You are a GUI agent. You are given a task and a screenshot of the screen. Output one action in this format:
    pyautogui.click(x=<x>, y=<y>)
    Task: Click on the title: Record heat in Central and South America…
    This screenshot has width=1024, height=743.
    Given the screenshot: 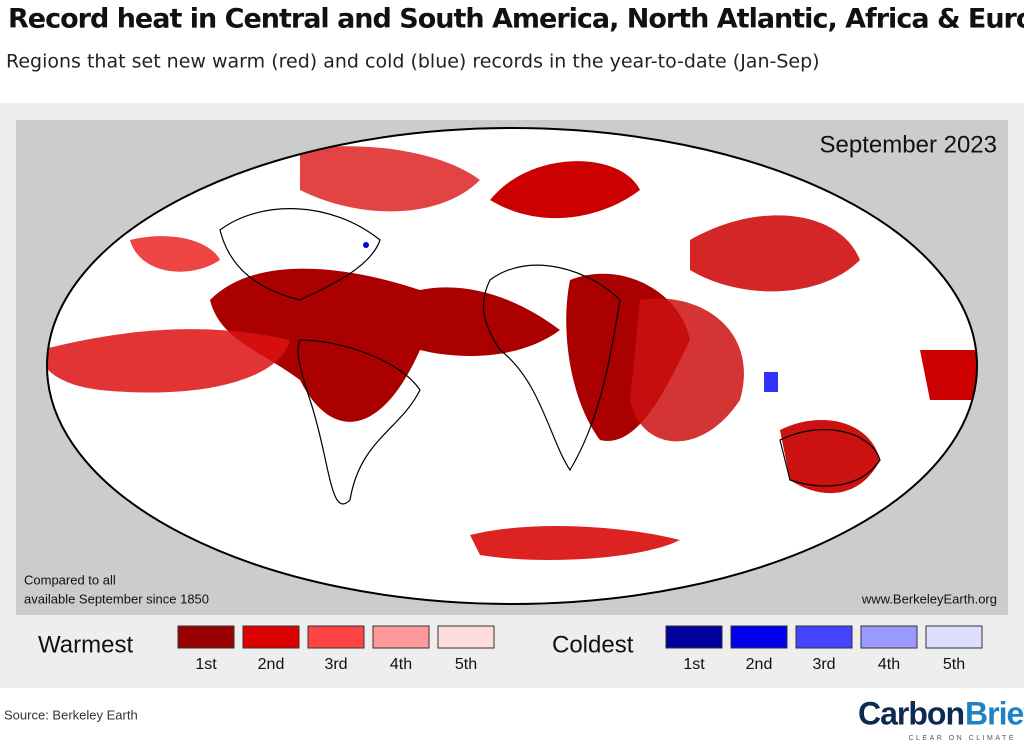 What is the action you would take?
    pyautogui.click(x=516, y=19)
    